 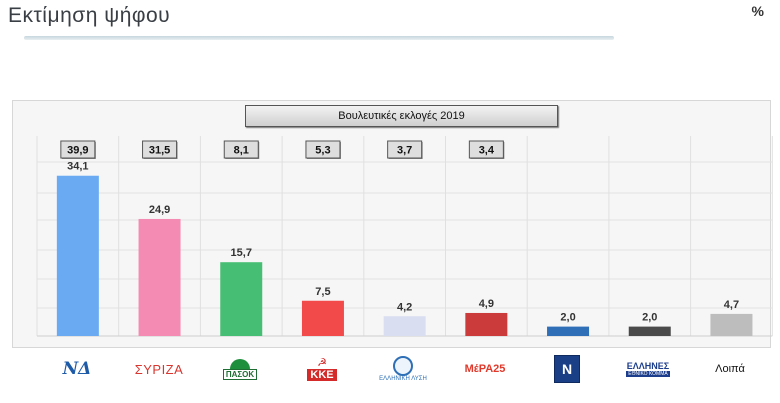 I want to click on bar-value-label-0: 34,1, so click(x=77, y=167).